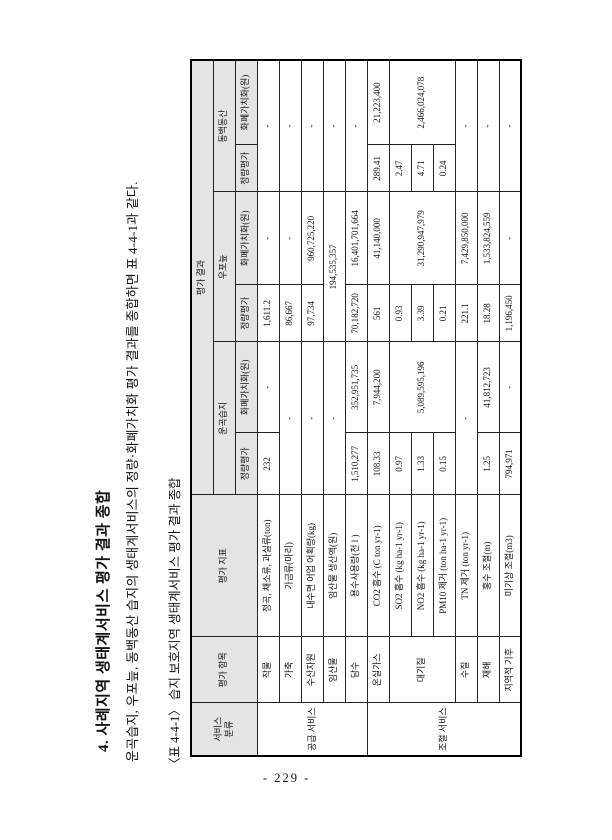 This screenshot has width=612, height=840. Describe the element at coordinates (510, 669) in the screenshot. I see `table-cell: 지역적 기후` at that location.